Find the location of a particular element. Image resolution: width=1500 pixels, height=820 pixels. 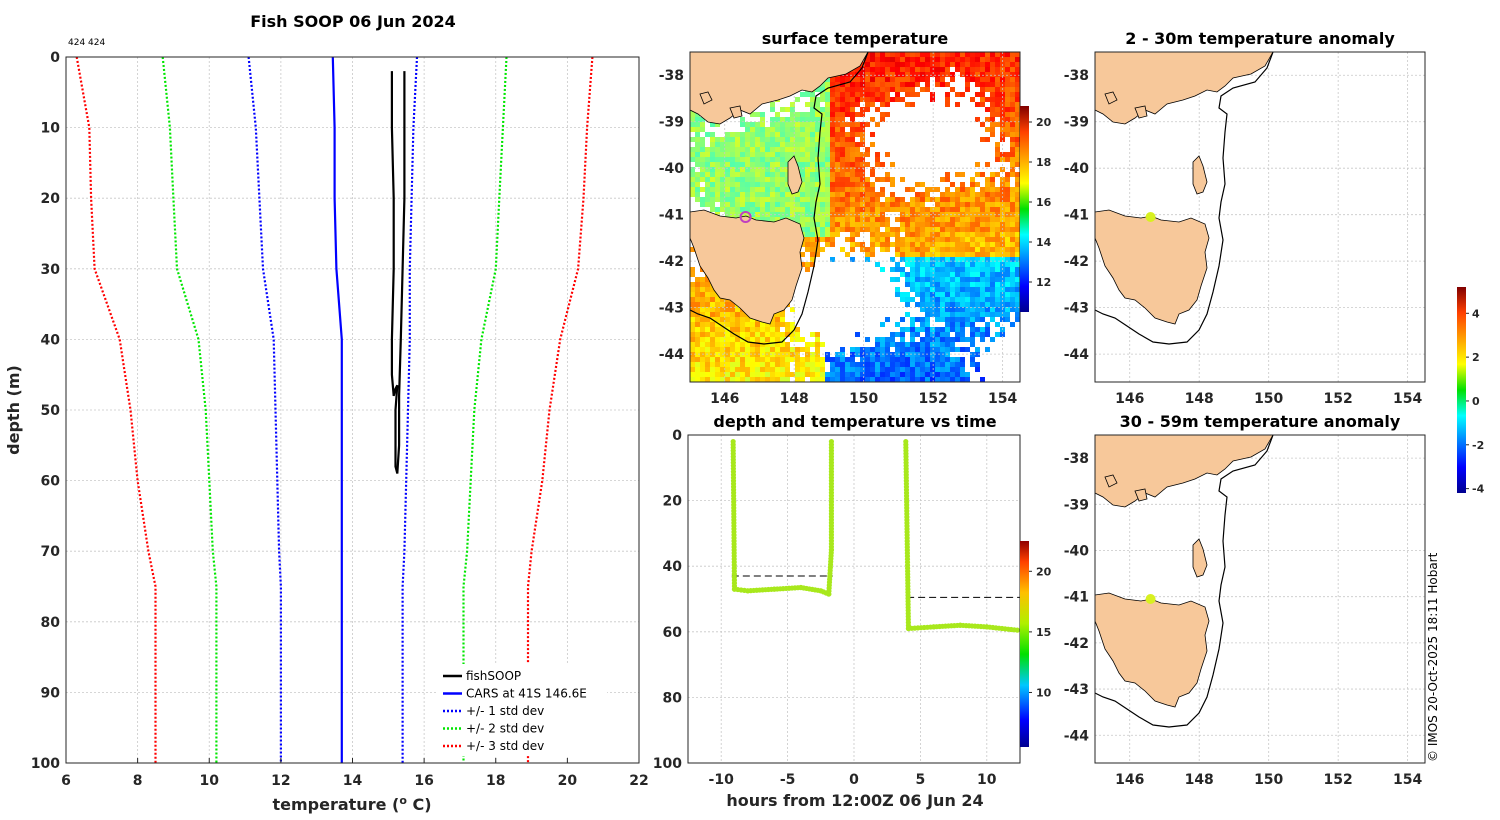

anomaly-map-2-xtick-label: 154 is located at coordinates (1407, 780).